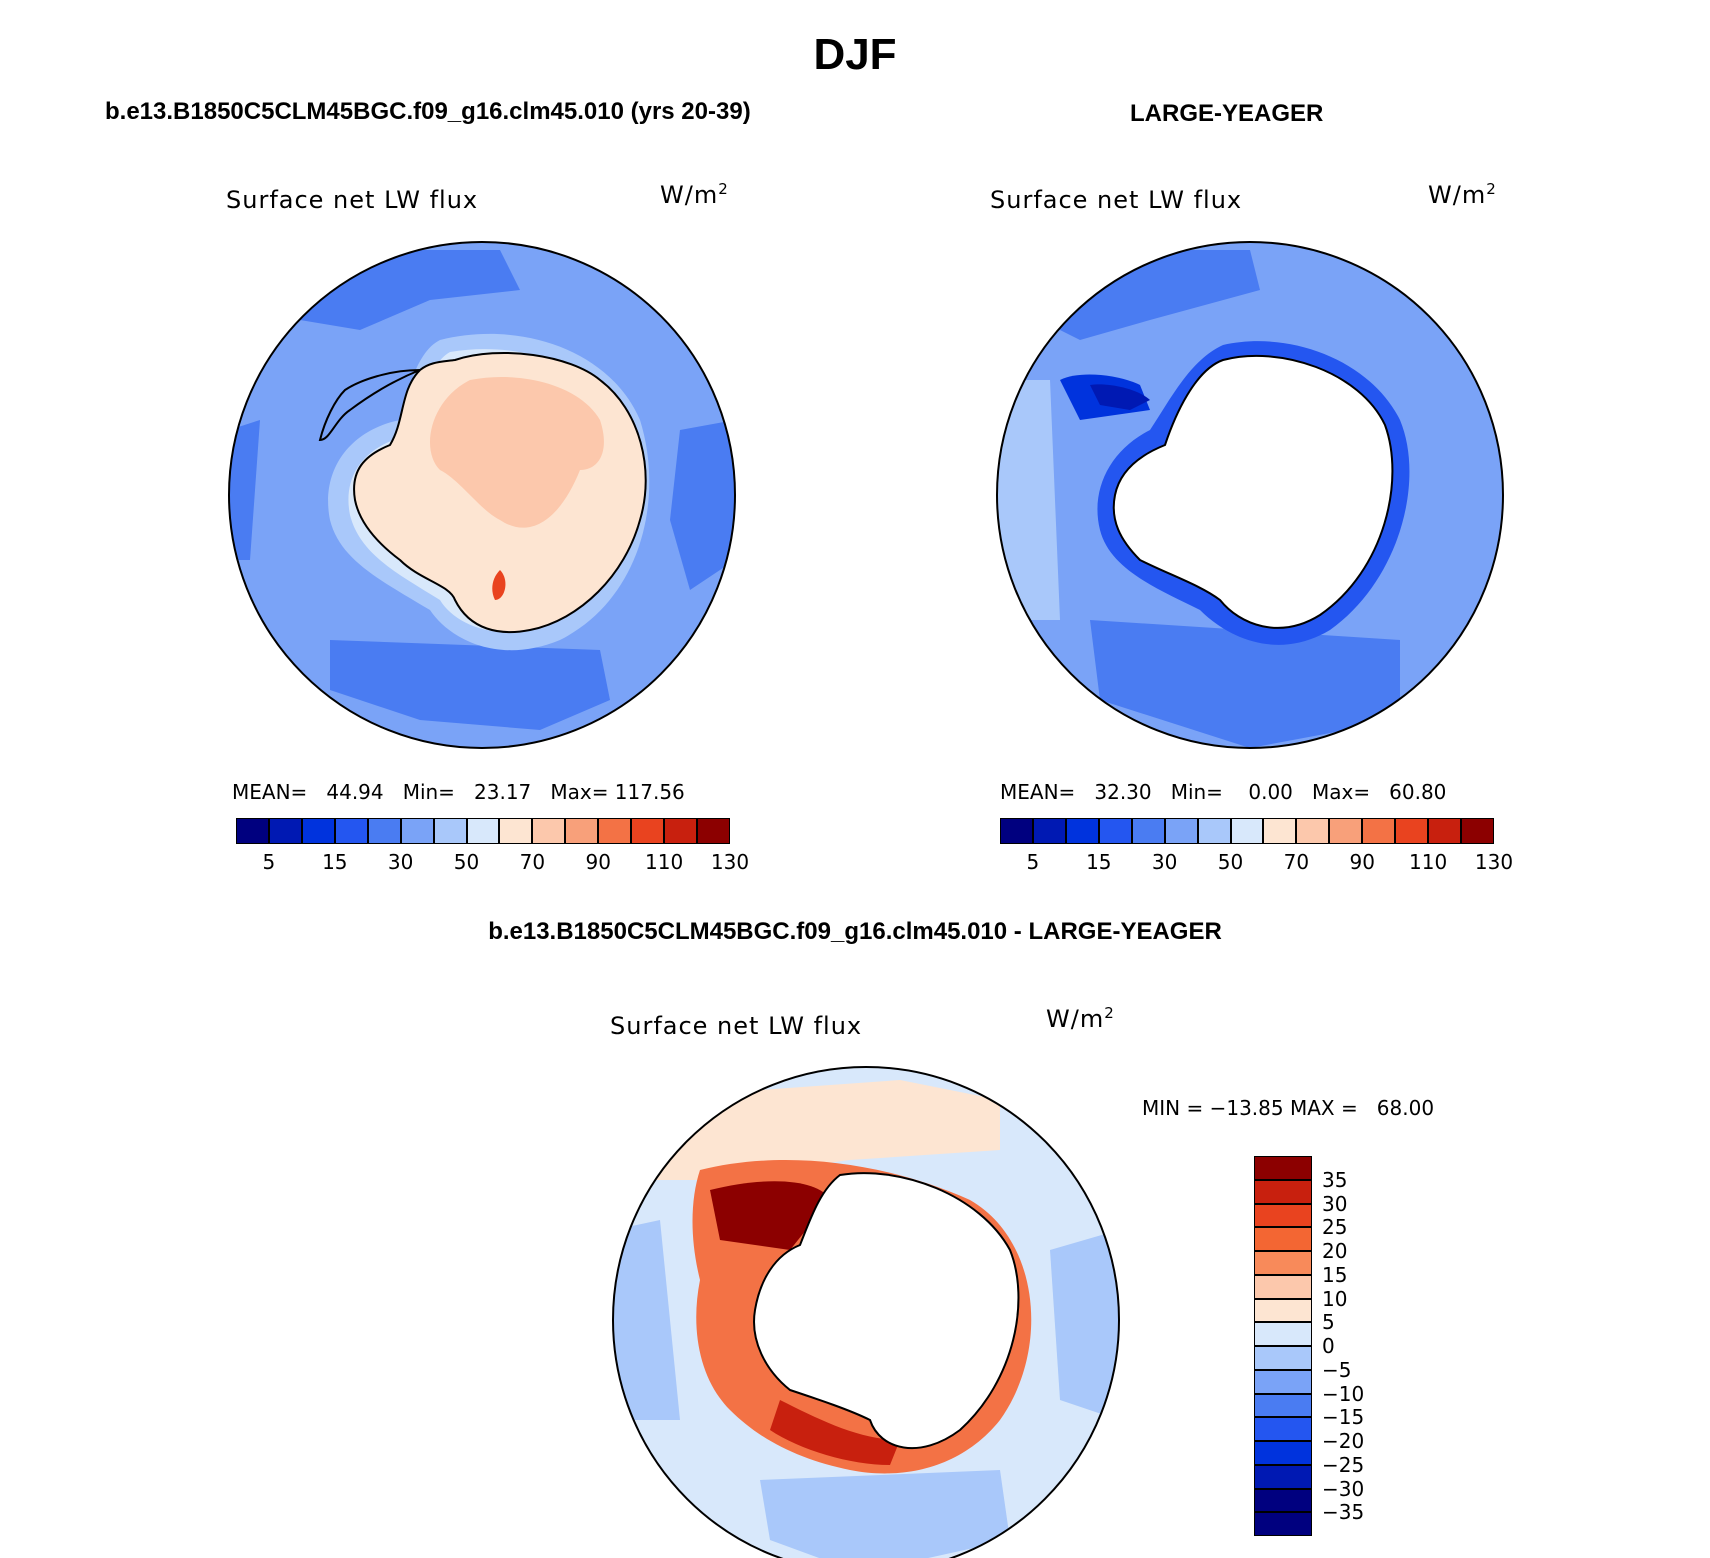  Describe the element at coordinates (1328, 1346) in the screenshot. I see `colorbar-tick-label: 0` at that location.